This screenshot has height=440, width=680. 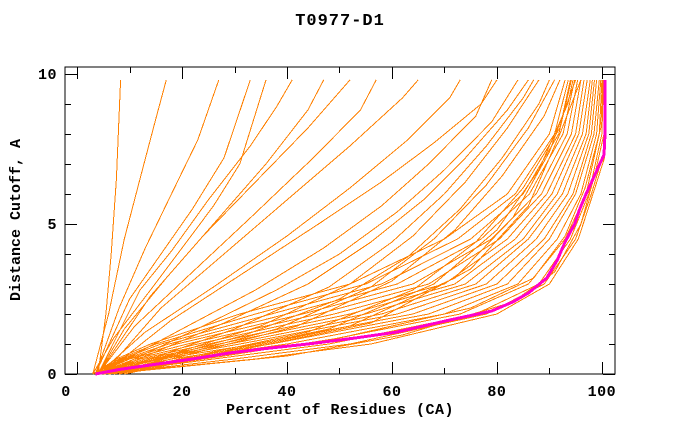 I want to click on y-tick-label: 10, so click(x=47, y=75).